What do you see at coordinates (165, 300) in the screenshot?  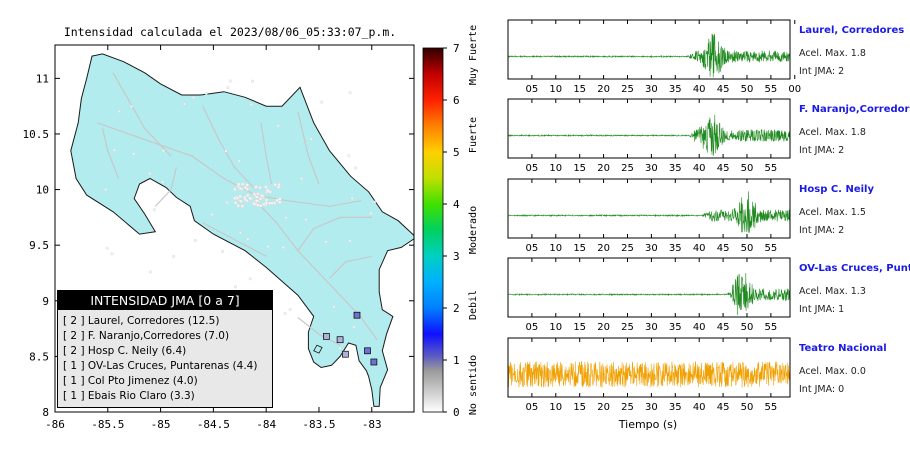 I see `legend-title: INTENSIDAD JMA [0 a 7]` at bounding box center [165, 300].